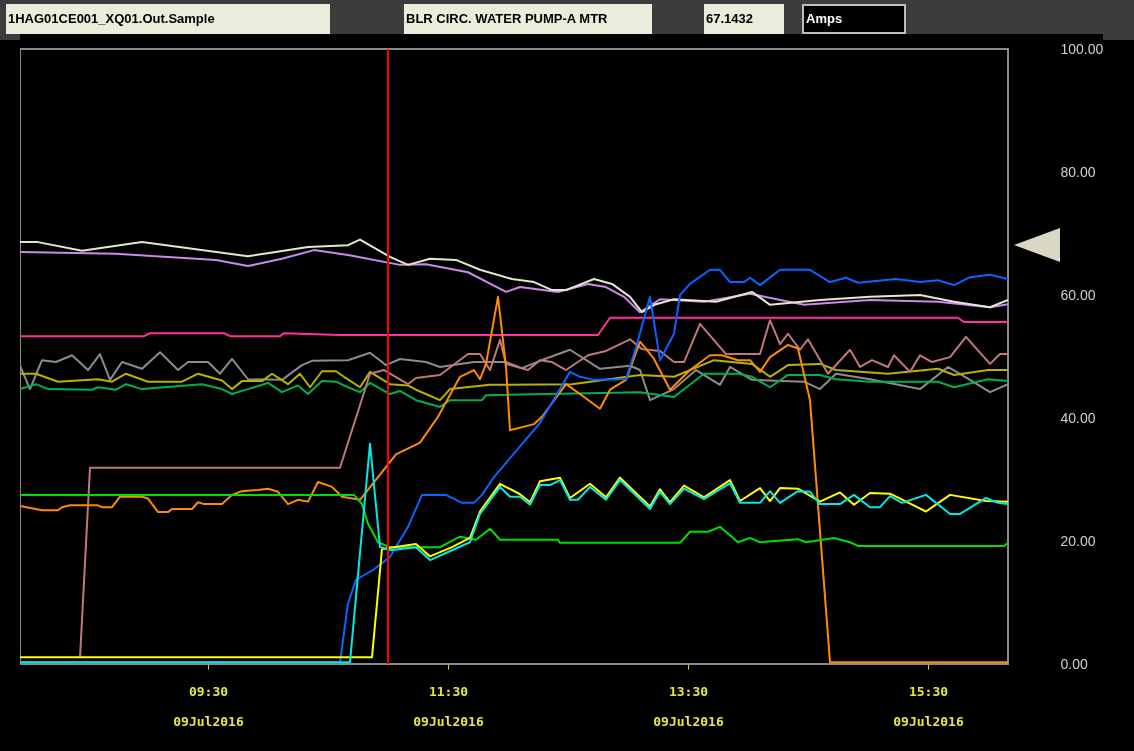 The width and height of the screenshot is (1134, 751). What do you see at coordinates (928, 706) in the screenshot?
I see `x-tick-label: 15:30 09Jul2016` at bounding box center [928, 706].